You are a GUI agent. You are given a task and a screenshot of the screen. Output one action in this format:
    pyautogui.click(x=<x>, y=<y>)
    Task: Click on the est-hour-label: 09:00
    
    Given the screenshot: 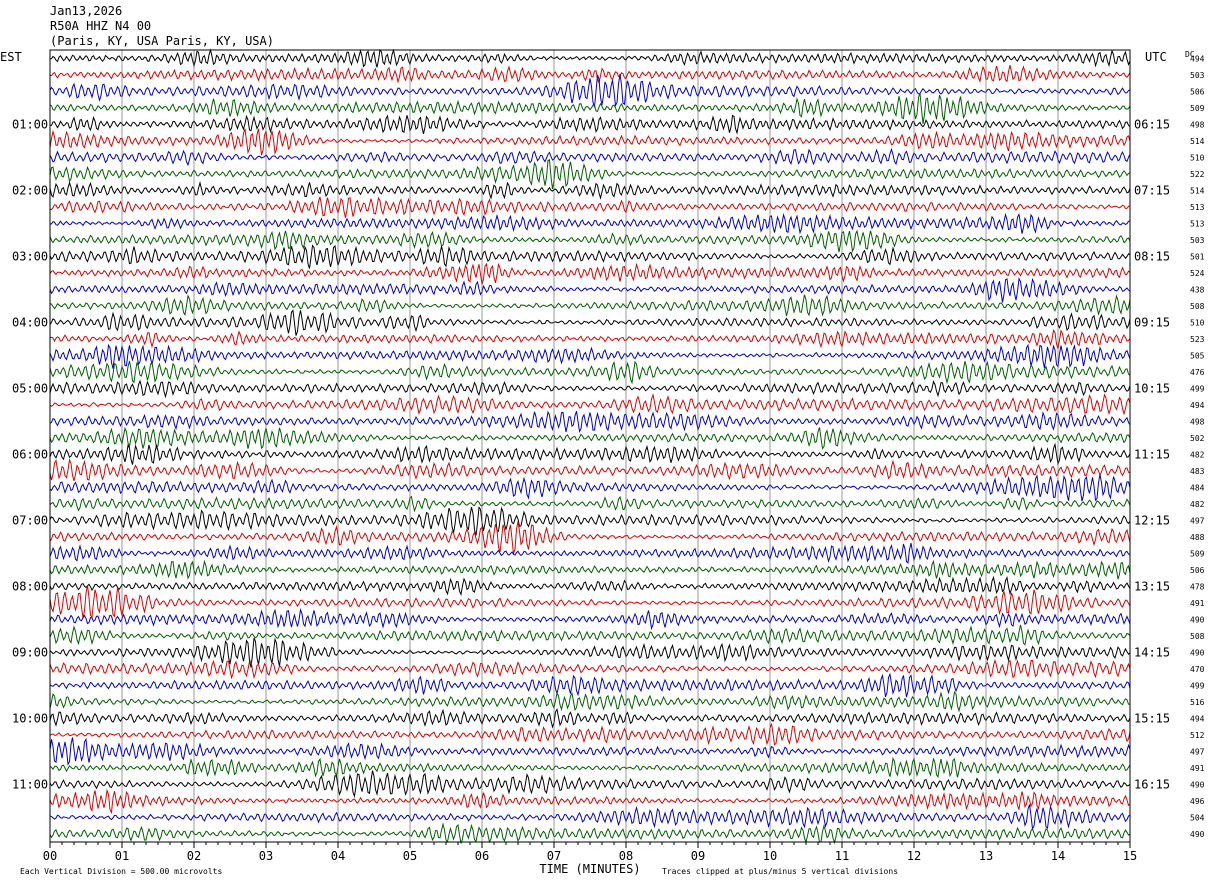 What is the action you would take?
    pyautogui.click(x=30, y=652)
    